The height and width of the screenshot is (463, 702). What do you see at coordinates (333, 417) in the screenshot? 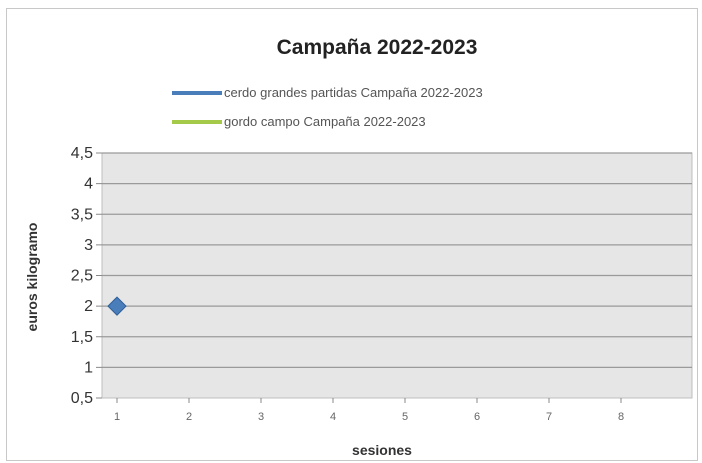
I see `x-tick-label: 4` at bounding box center [333, 417].